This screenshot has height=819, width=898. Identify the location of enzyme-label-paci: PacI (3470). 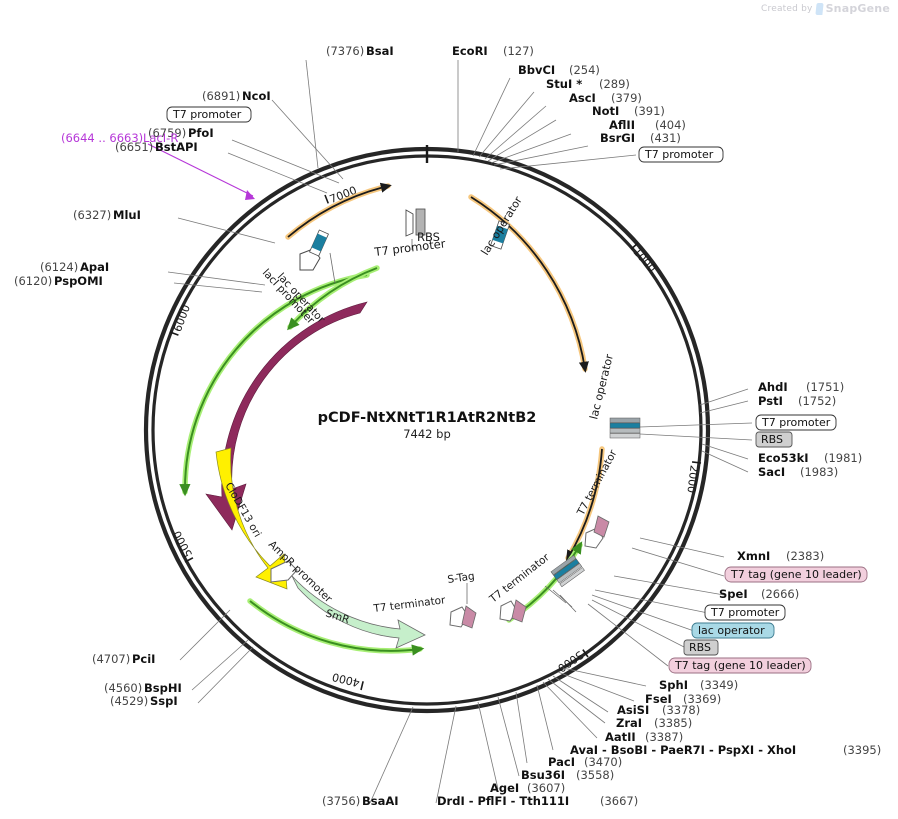
(585, 762).